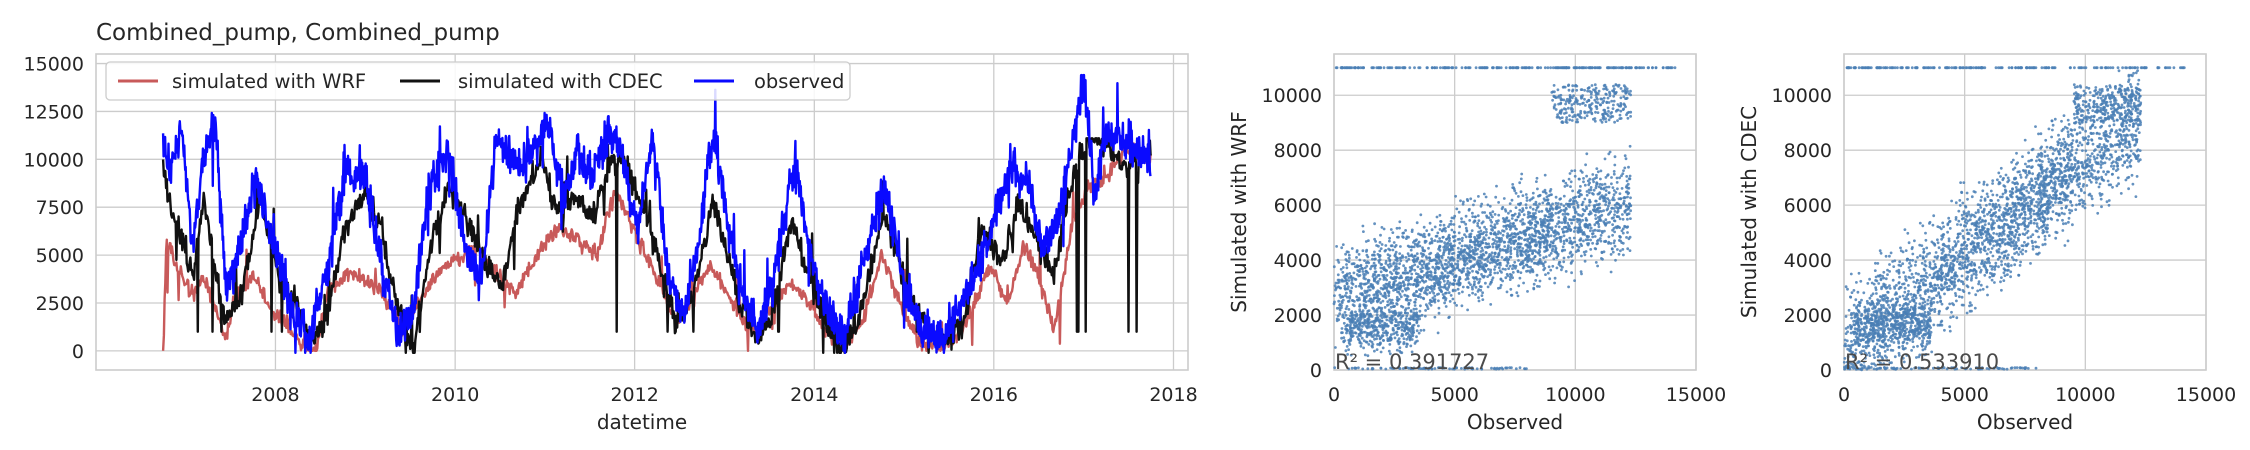  I want to click on x-tick-label: 2018, so click(1173, 395).